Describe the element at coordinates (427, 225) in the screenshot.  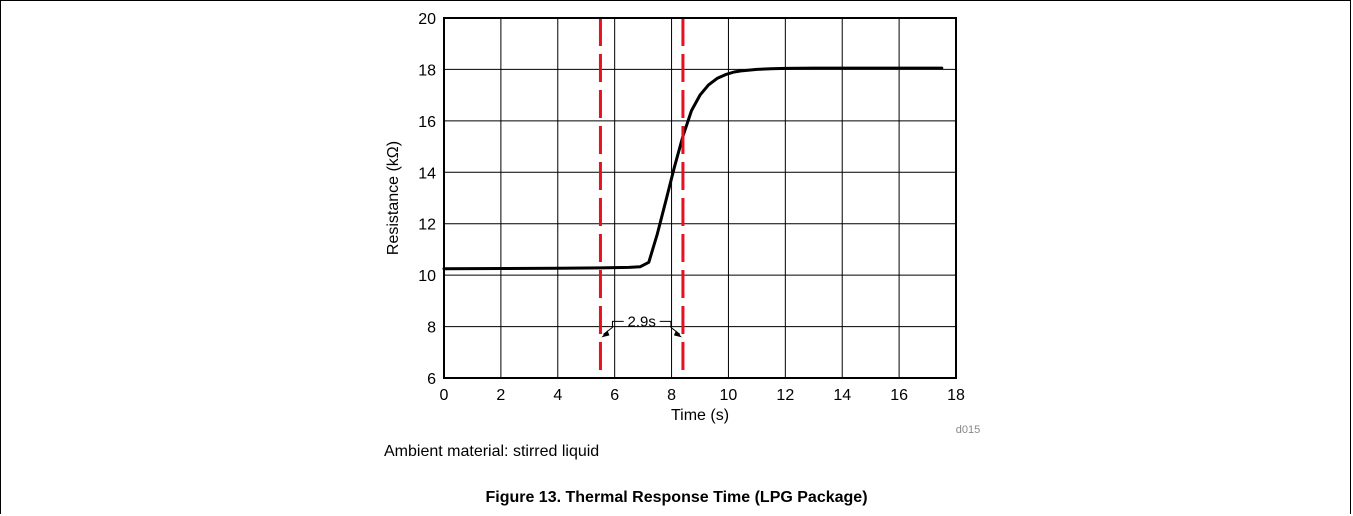
I see `y-tick-label: 12` at that location.